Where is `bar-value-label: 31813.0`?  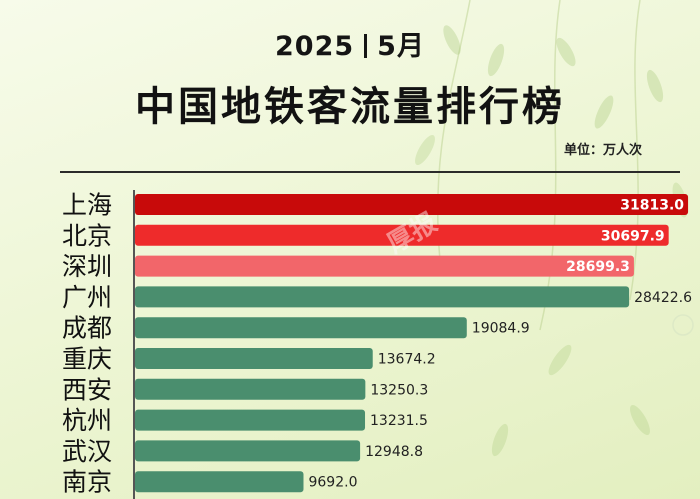 bar-value-label: 31813.0 is located at coordinates (652, 206).